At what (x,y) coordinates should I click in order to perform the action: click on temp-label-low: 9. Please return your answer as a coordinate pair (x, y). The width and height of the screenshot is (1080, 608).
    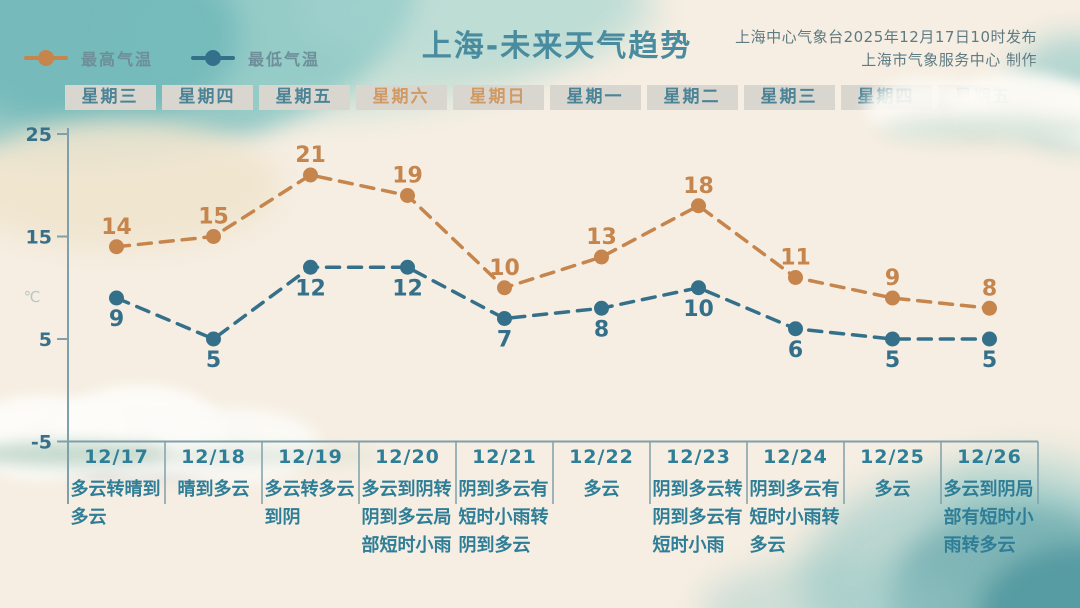
    Looking at the image, I should click on (116, 319).